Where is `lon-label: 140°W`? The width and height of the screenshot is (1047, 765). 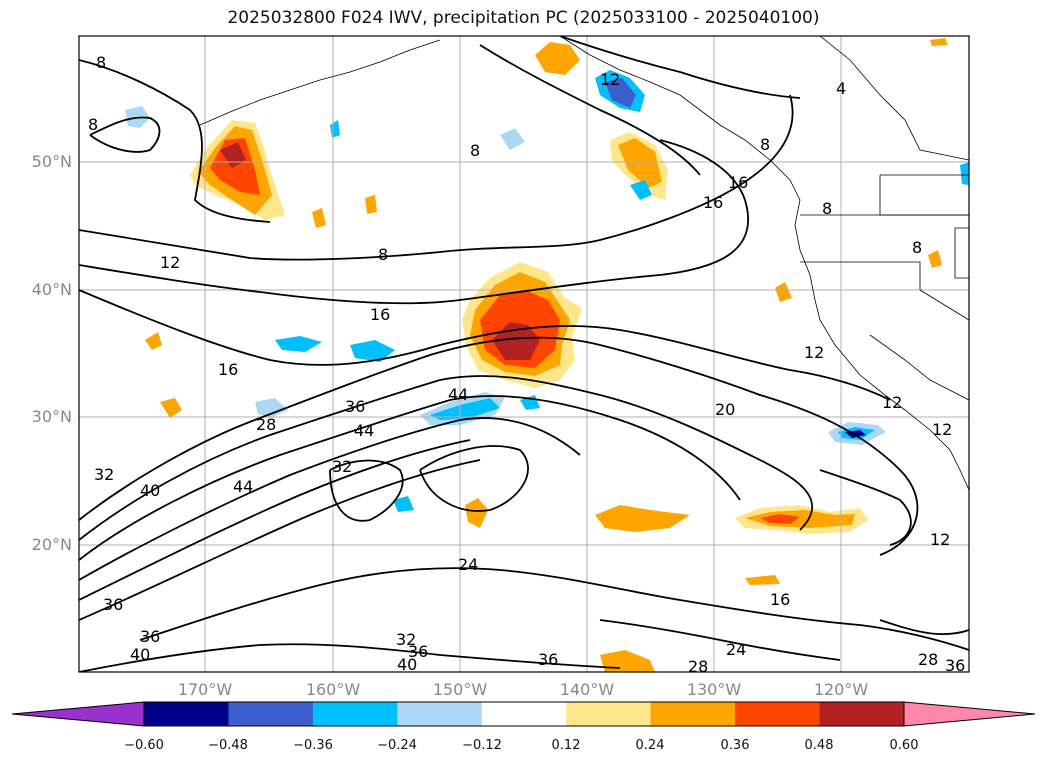
lon-label: 140°W is located at coordinates (587, 689).